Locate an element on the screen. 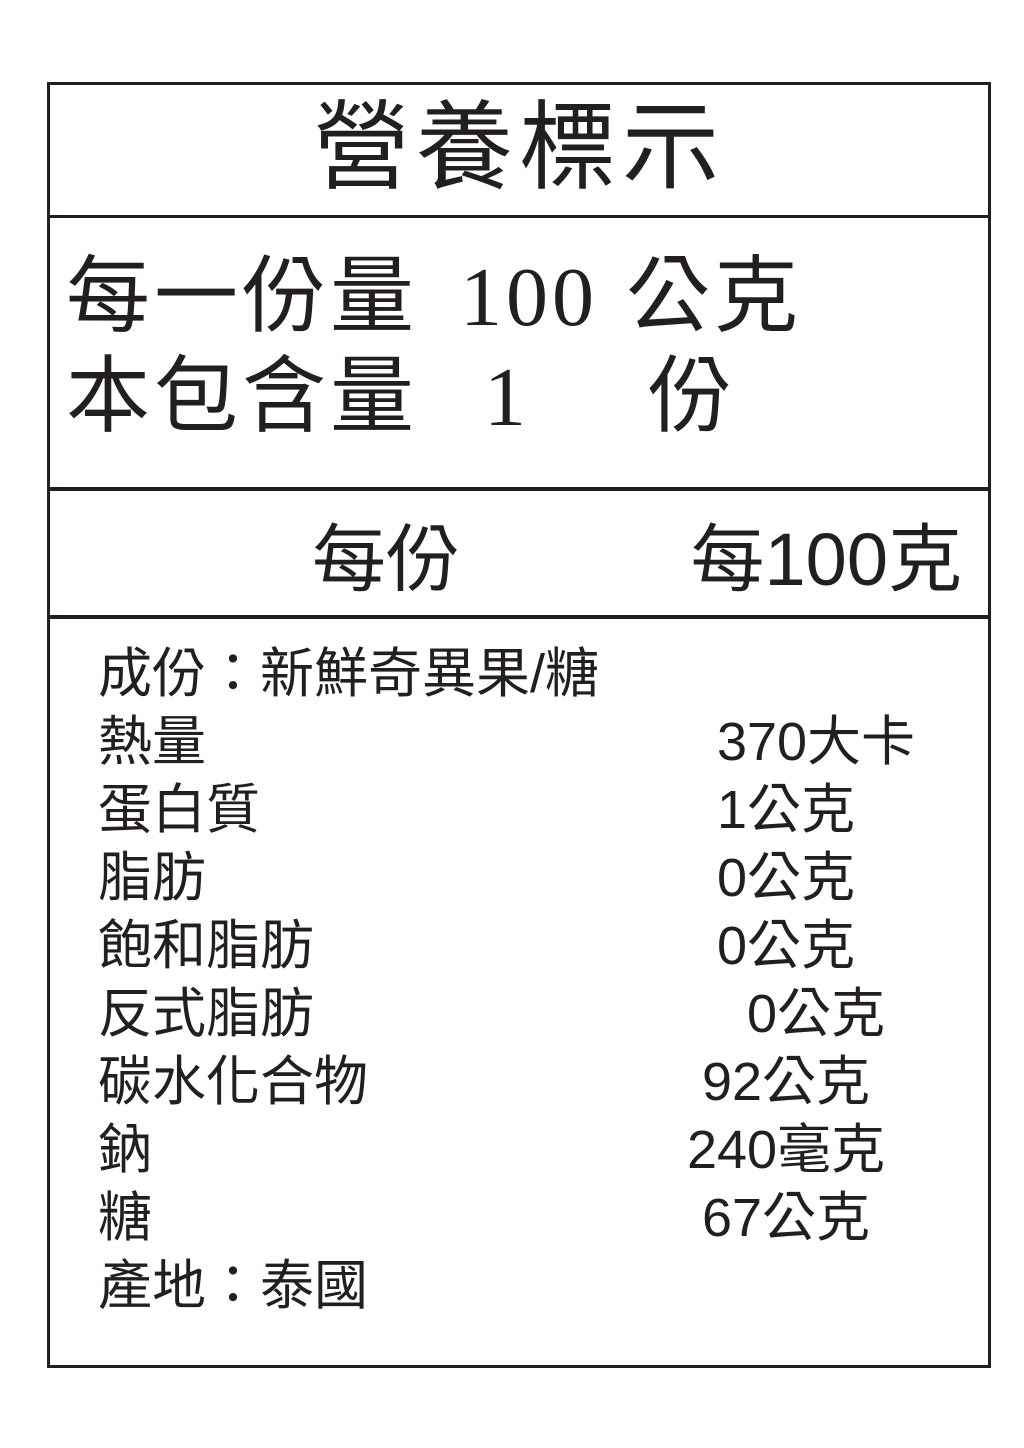 The width and height of the screenshot is (1024, 1448). nutrient-value: 240毫克 is located at coordinates (786, 1150).